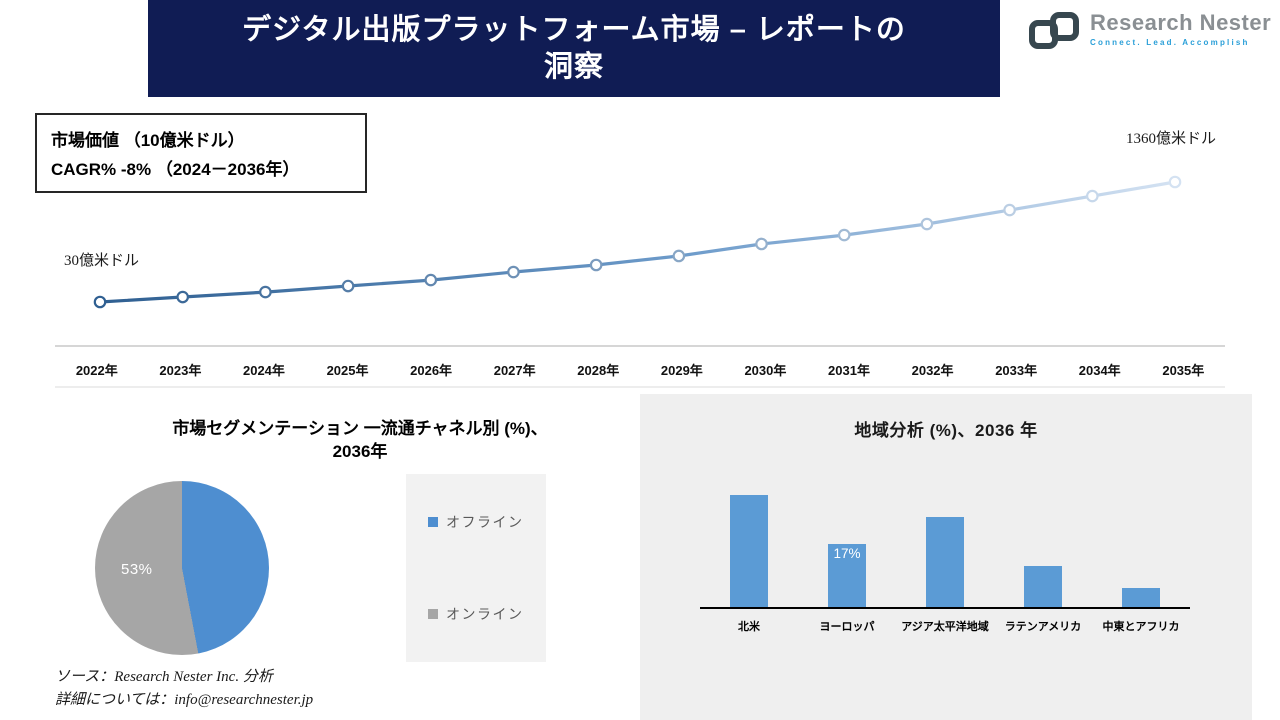  I want to click on year-axis-label: 2024年, so click(263, 370).